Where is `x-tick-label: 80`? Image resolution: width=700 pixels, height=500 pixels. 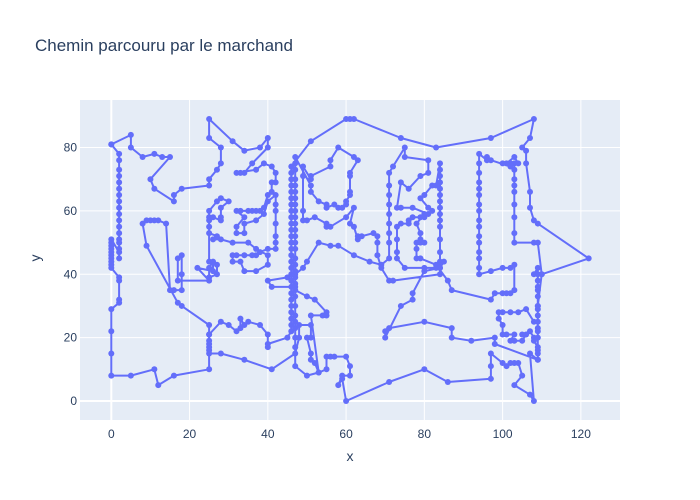
x-tick-label: 80 is located at coordinates (425, 434).